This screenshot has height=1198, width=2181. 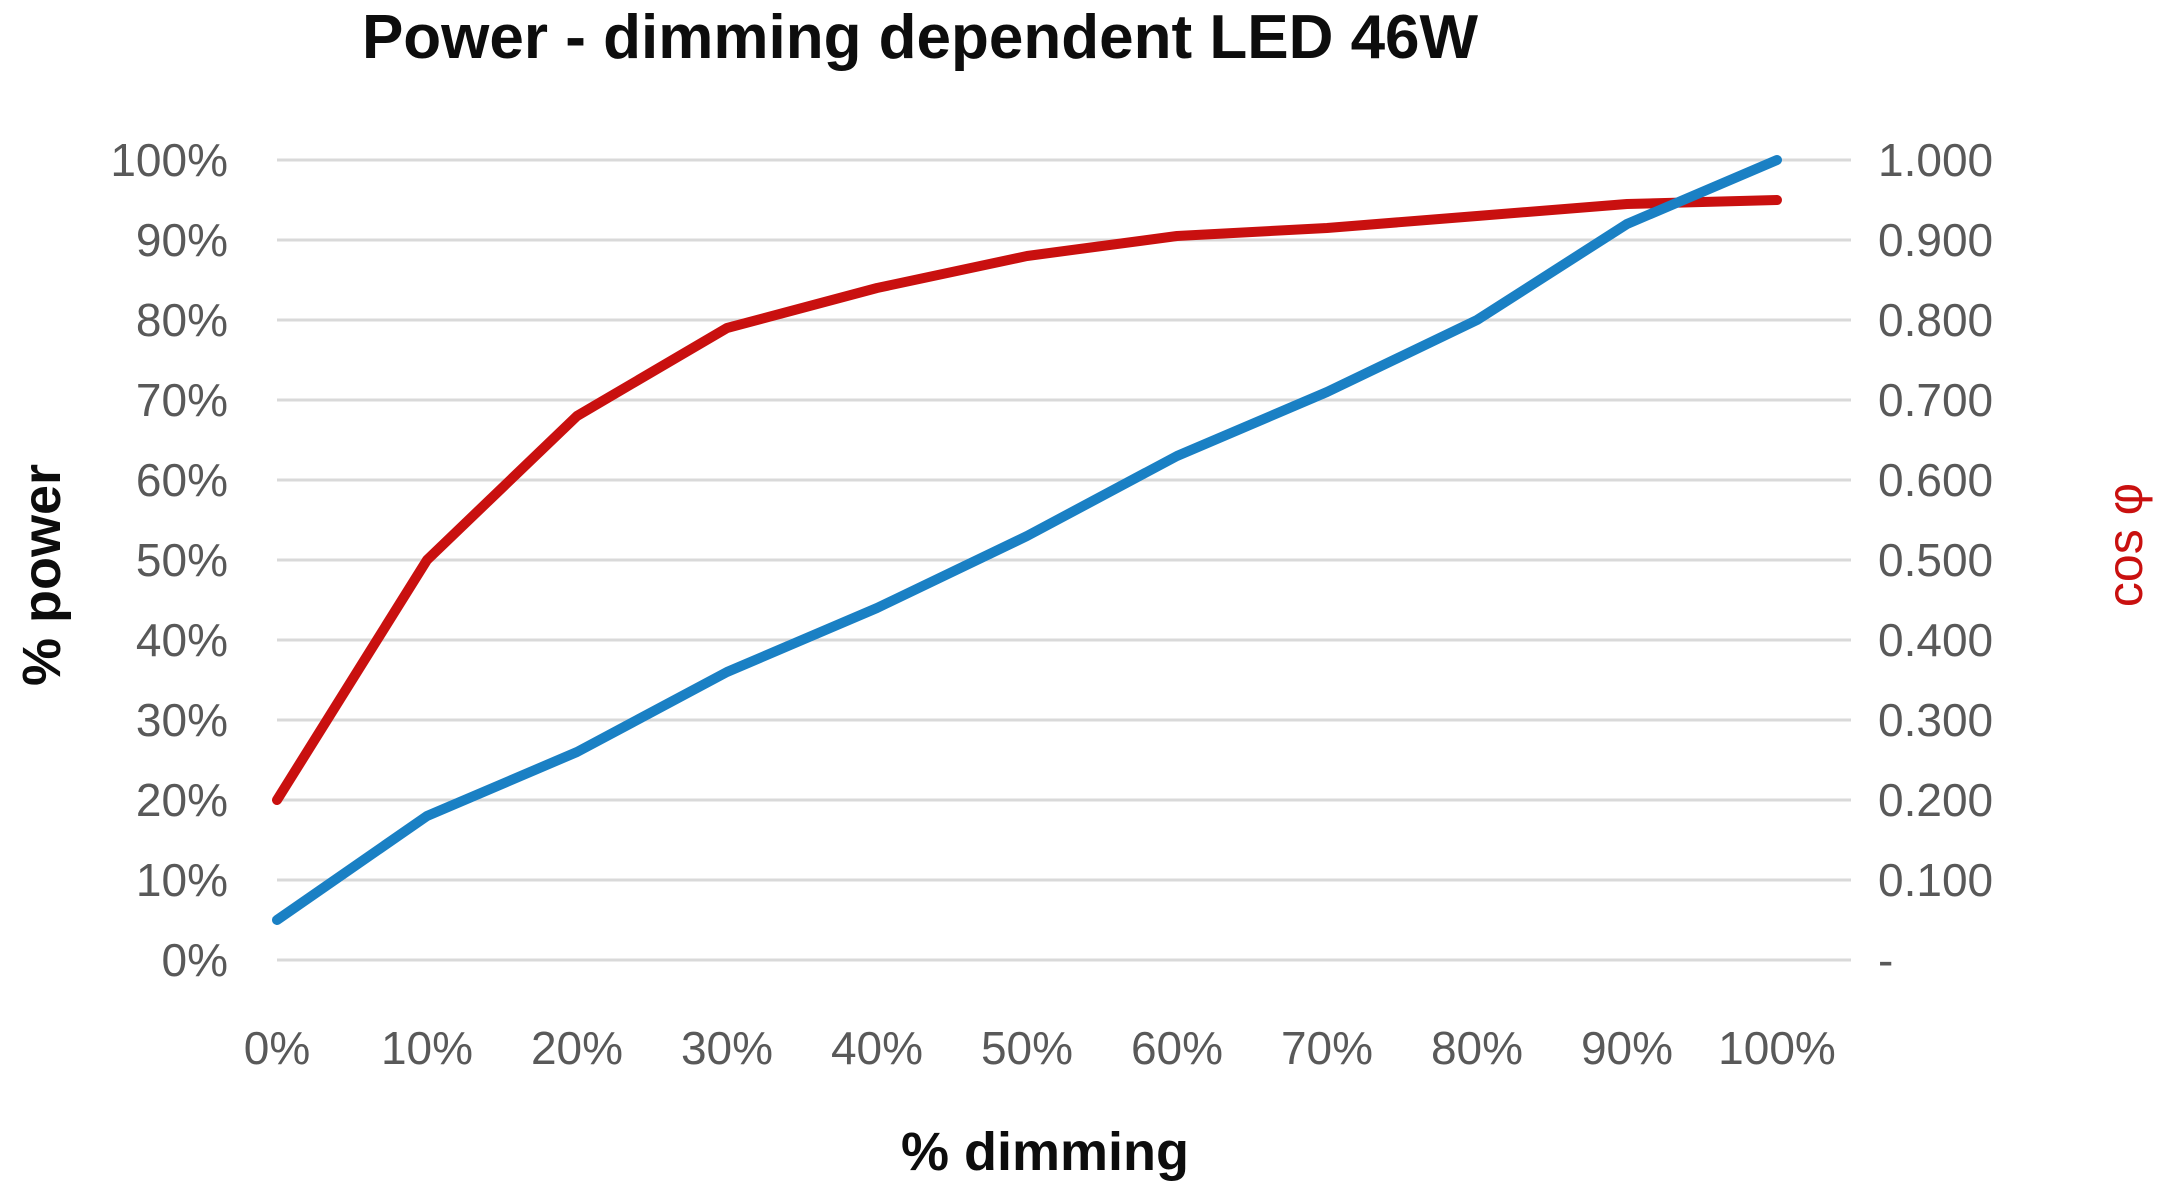 What do you see at coordinates (1045, 1152) in the screenshot?
I see `x-axis-title: % dimming` at bounding box center [1045, 1152].